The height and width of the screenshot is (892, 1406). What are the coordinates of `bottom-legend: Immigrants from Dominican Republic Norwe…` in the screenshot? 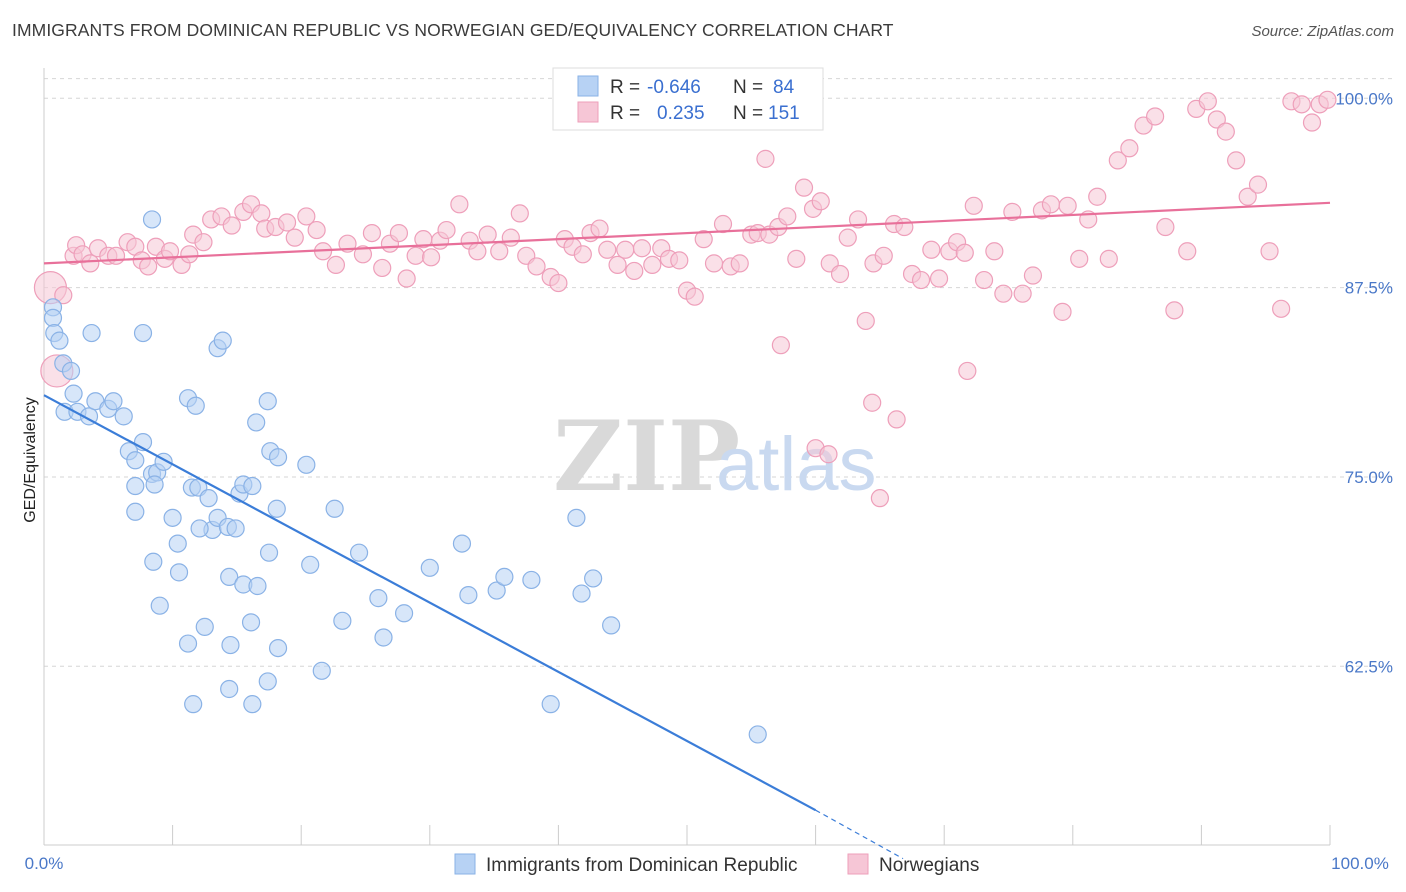 It's located at (716, 864).